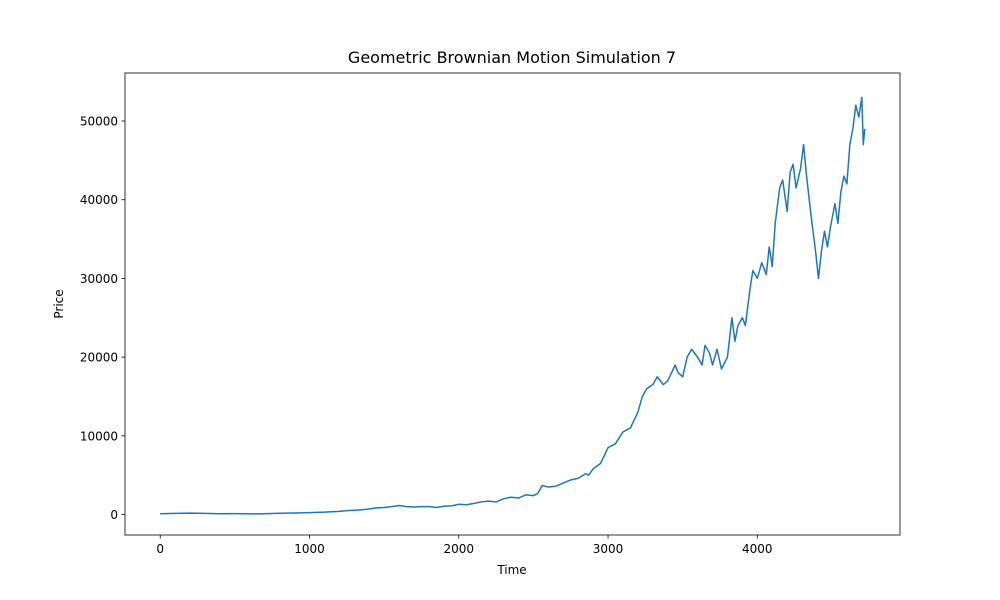 Image resolution: width=1000 pixels, height=600 pixels. Describe the element at coordinates (458, 549) in the screenshot. I see `x-tick-label: 2000` at that location.